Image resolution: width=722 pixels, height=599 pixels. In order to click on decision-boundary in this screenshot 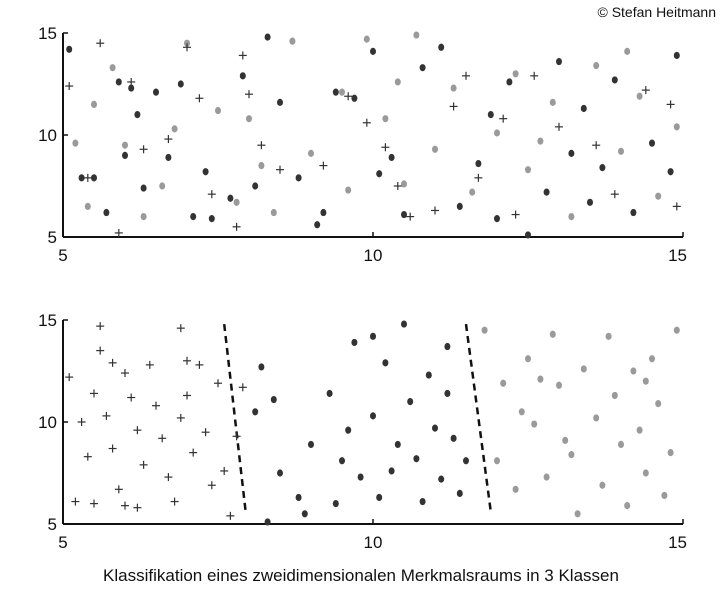, I will do `click(478, 417)`.